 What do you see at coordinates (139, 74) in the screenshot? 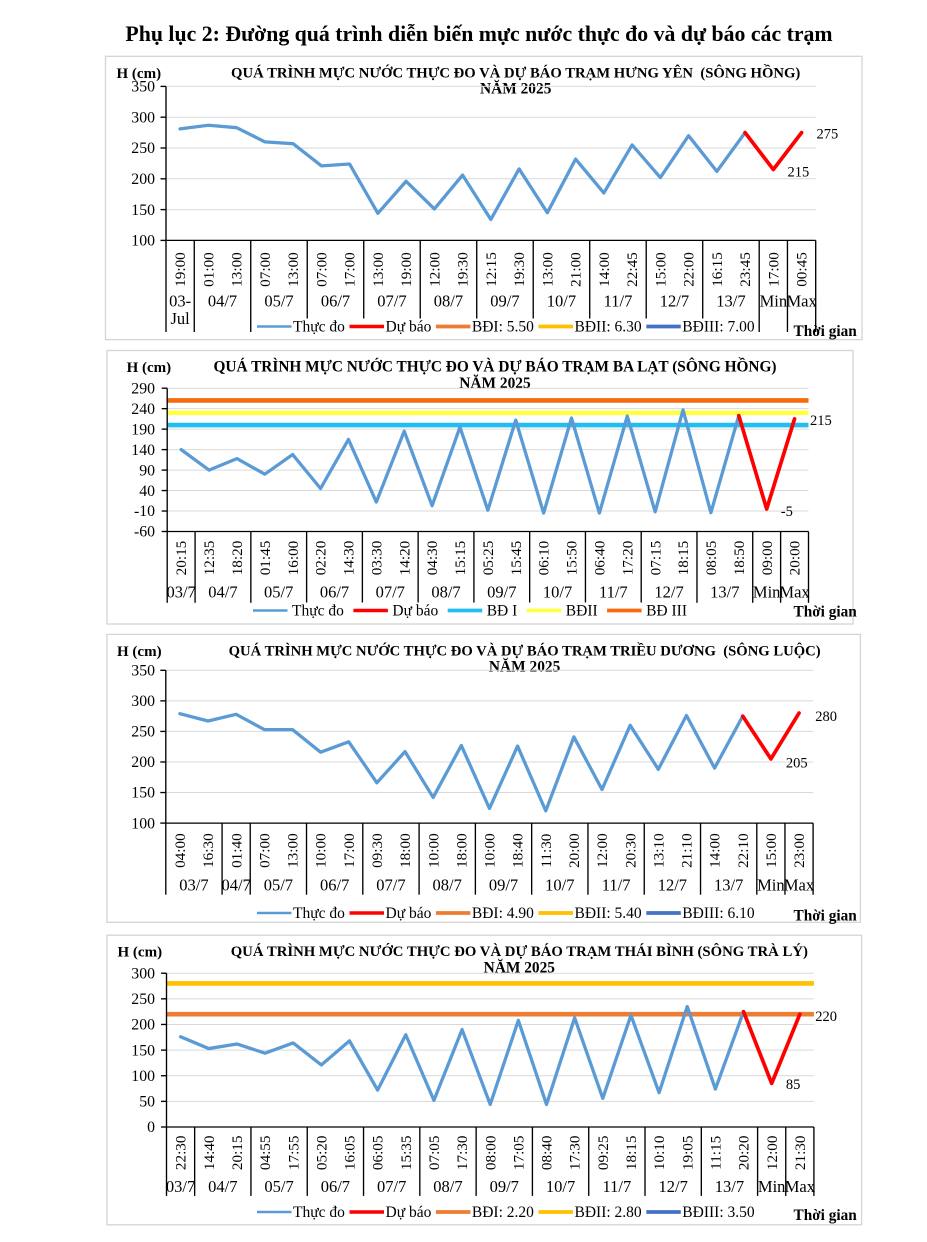
I see `svg-text: H (cm)` at bounding box center [139, 74].